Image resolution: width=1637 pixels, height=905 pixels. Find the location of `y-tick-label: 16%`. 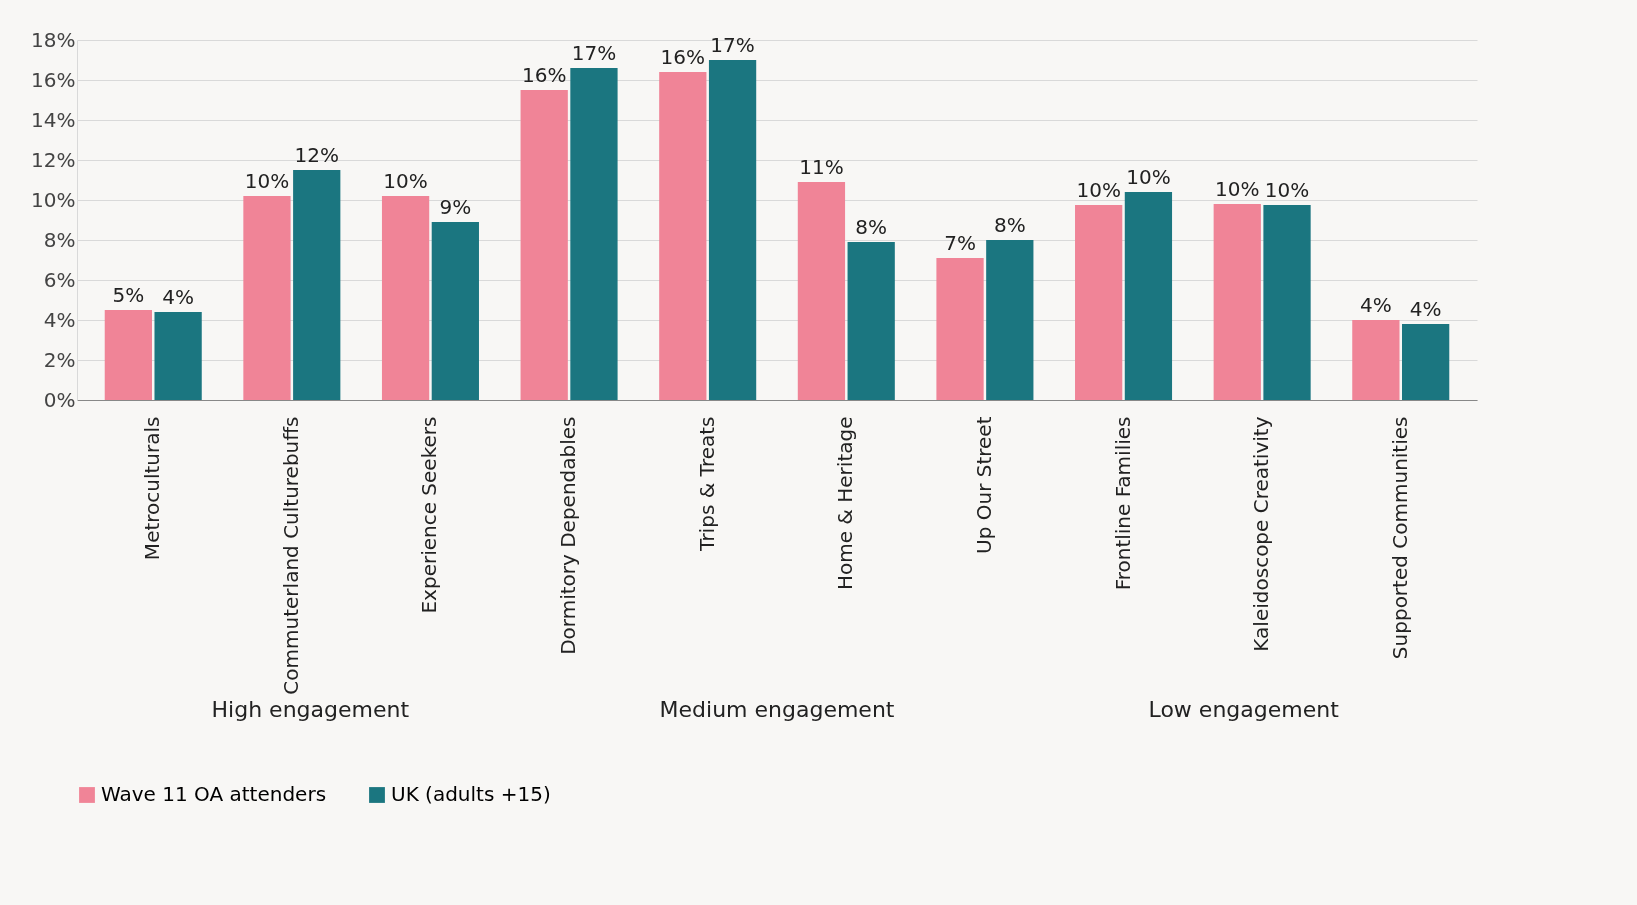

y-tick-label: 16% is located at coordinates (53, 79).